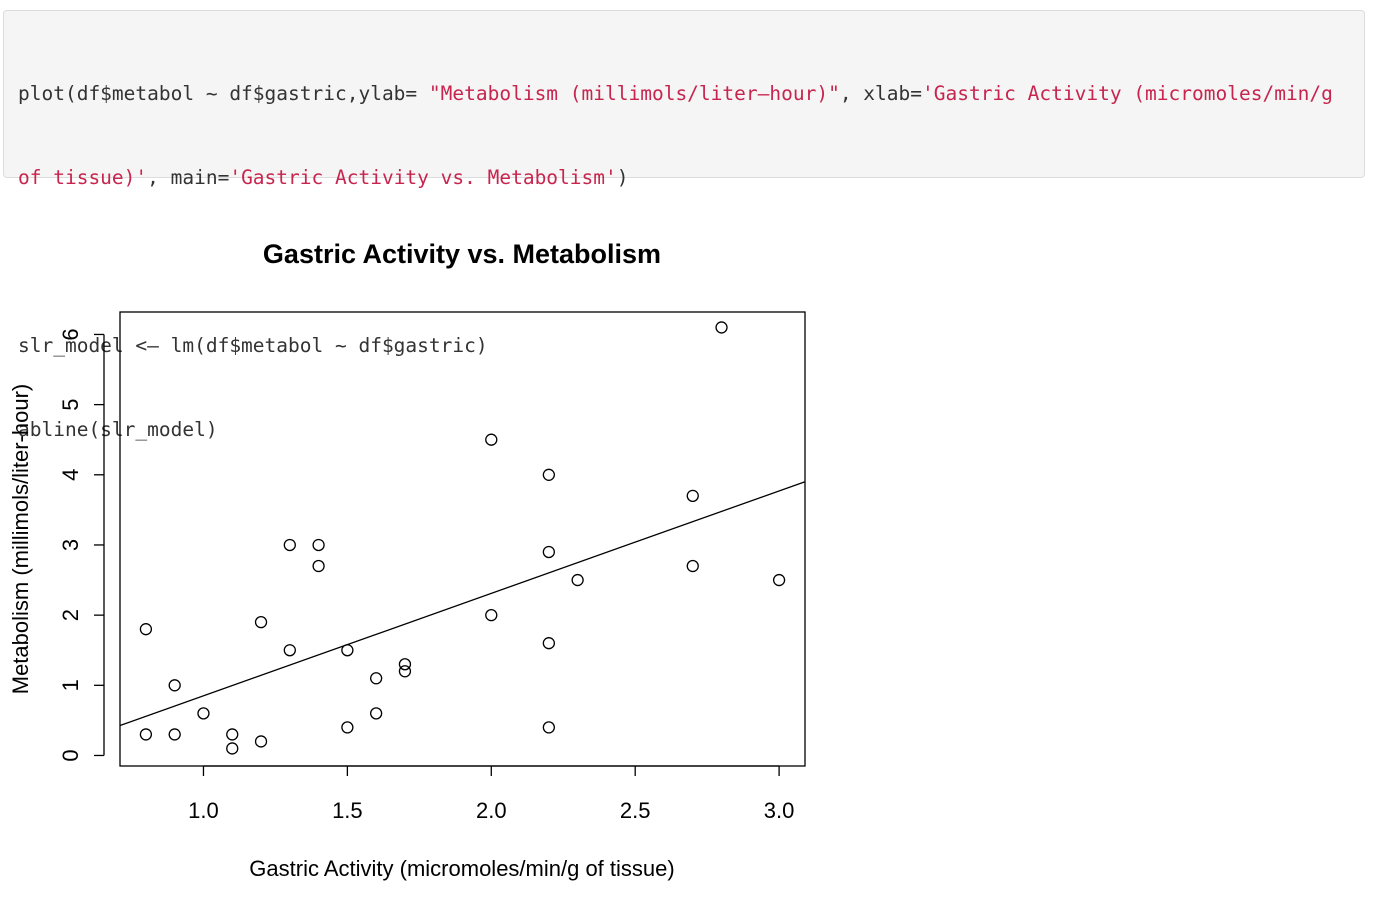 This screenshot has width=1388, height=913. I want to click on x-tick-label: 2.0, so click(491, 810).